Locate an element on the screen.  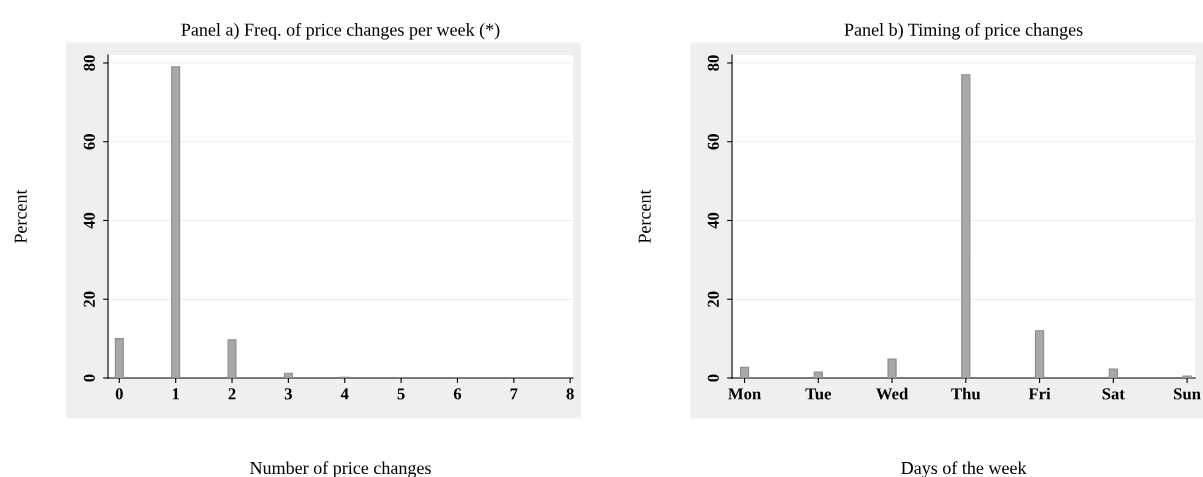
x-axis-title: Days of the week is located at coordinates (964, 469).